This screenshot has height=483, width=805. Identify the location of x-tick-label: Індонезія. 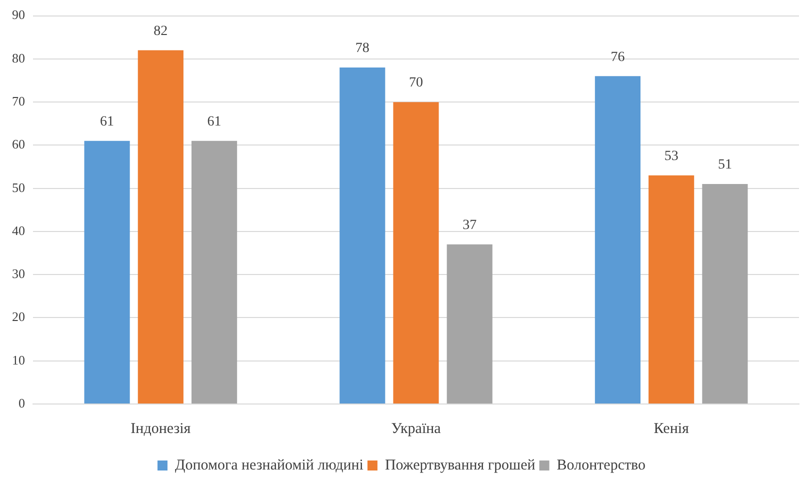
(160, 428).